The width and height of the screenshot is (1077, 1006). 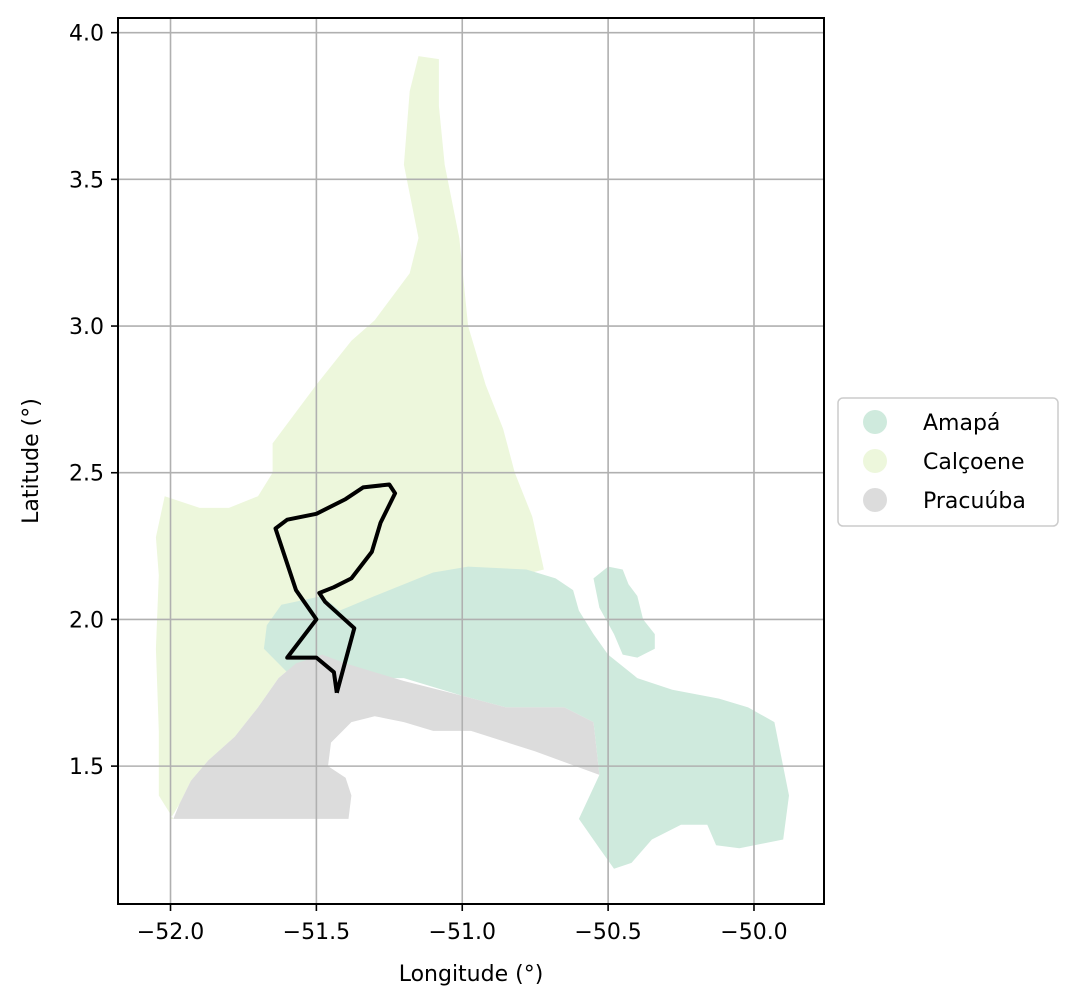 I want to click on x-tick-label: −50.5, so click(x=607, y=932).